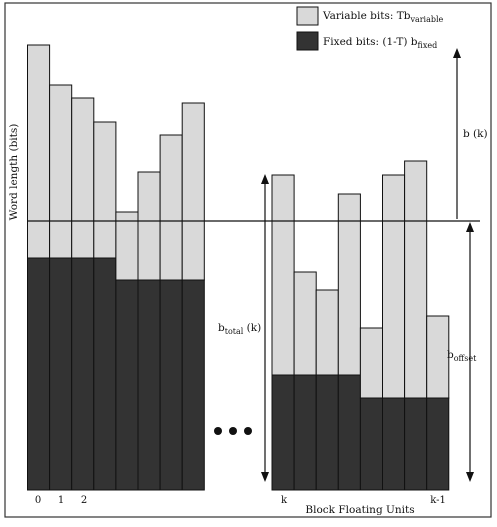  I want to click on legend-swatch-variable, so click(307, 16).